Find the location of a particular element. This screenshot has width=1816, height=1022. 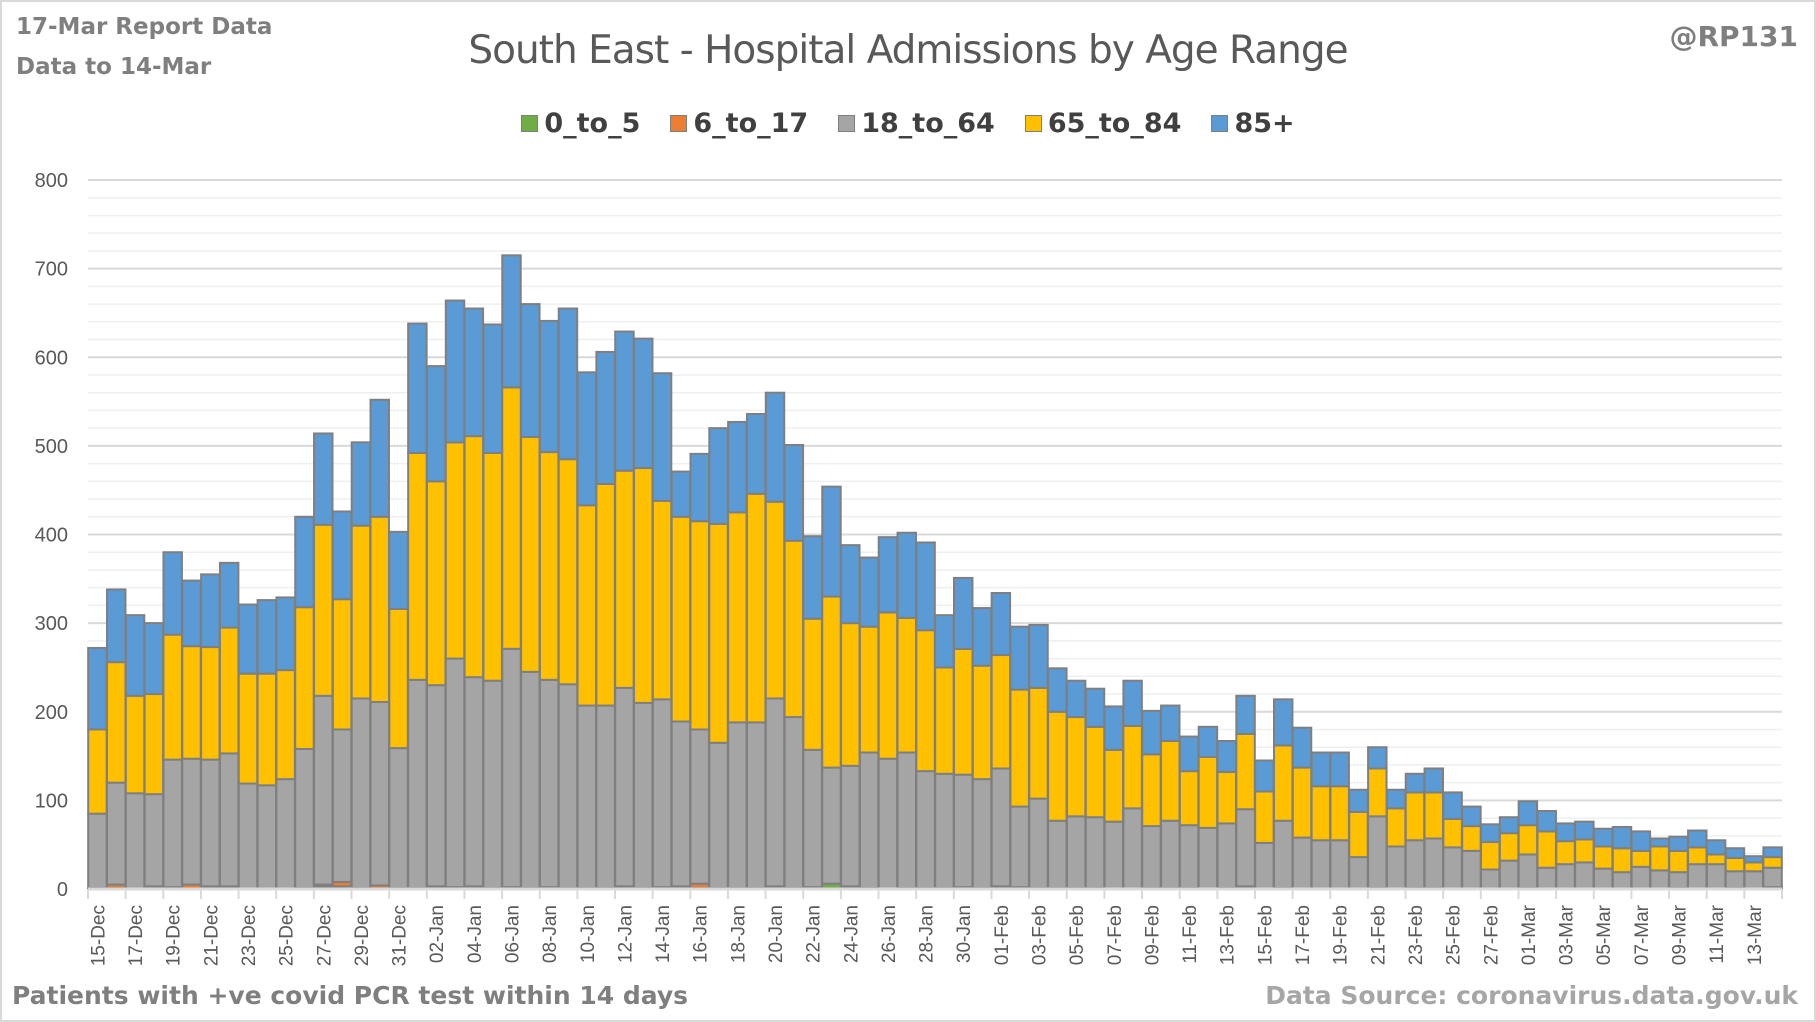

bar-stack-03-Feb is located at coordinates (1038, 757).